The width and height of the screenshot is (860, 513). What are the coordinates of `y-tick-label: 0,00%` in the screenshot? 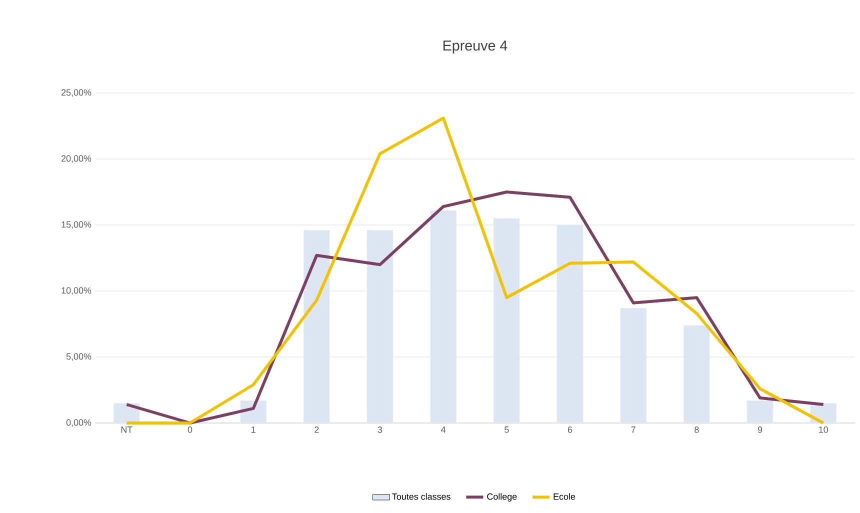 It's located at (79, 423).